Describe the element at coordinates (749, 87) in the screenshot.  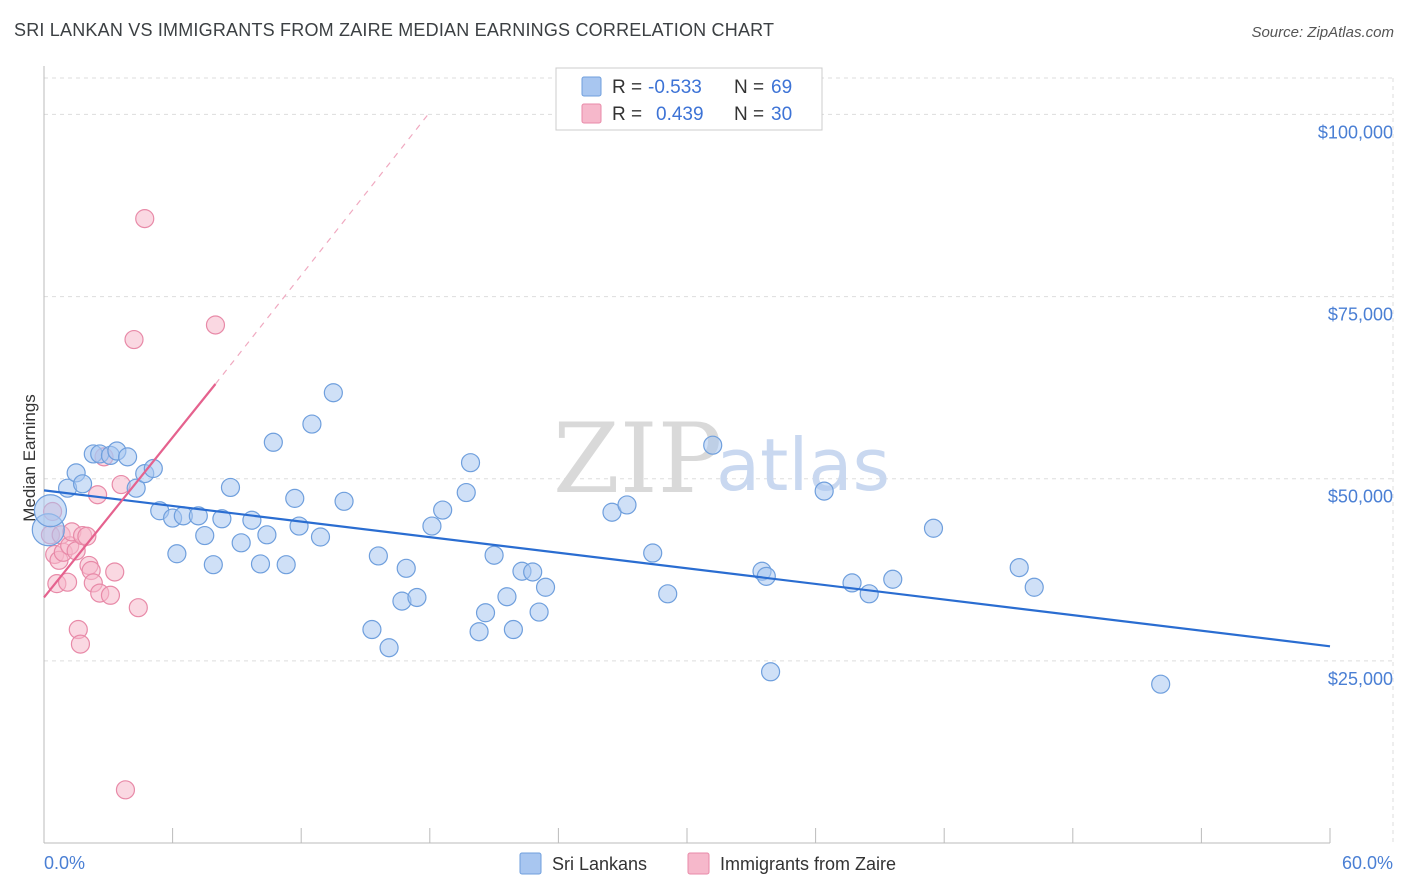
I see `legend-n-label-1: N =` at that location.